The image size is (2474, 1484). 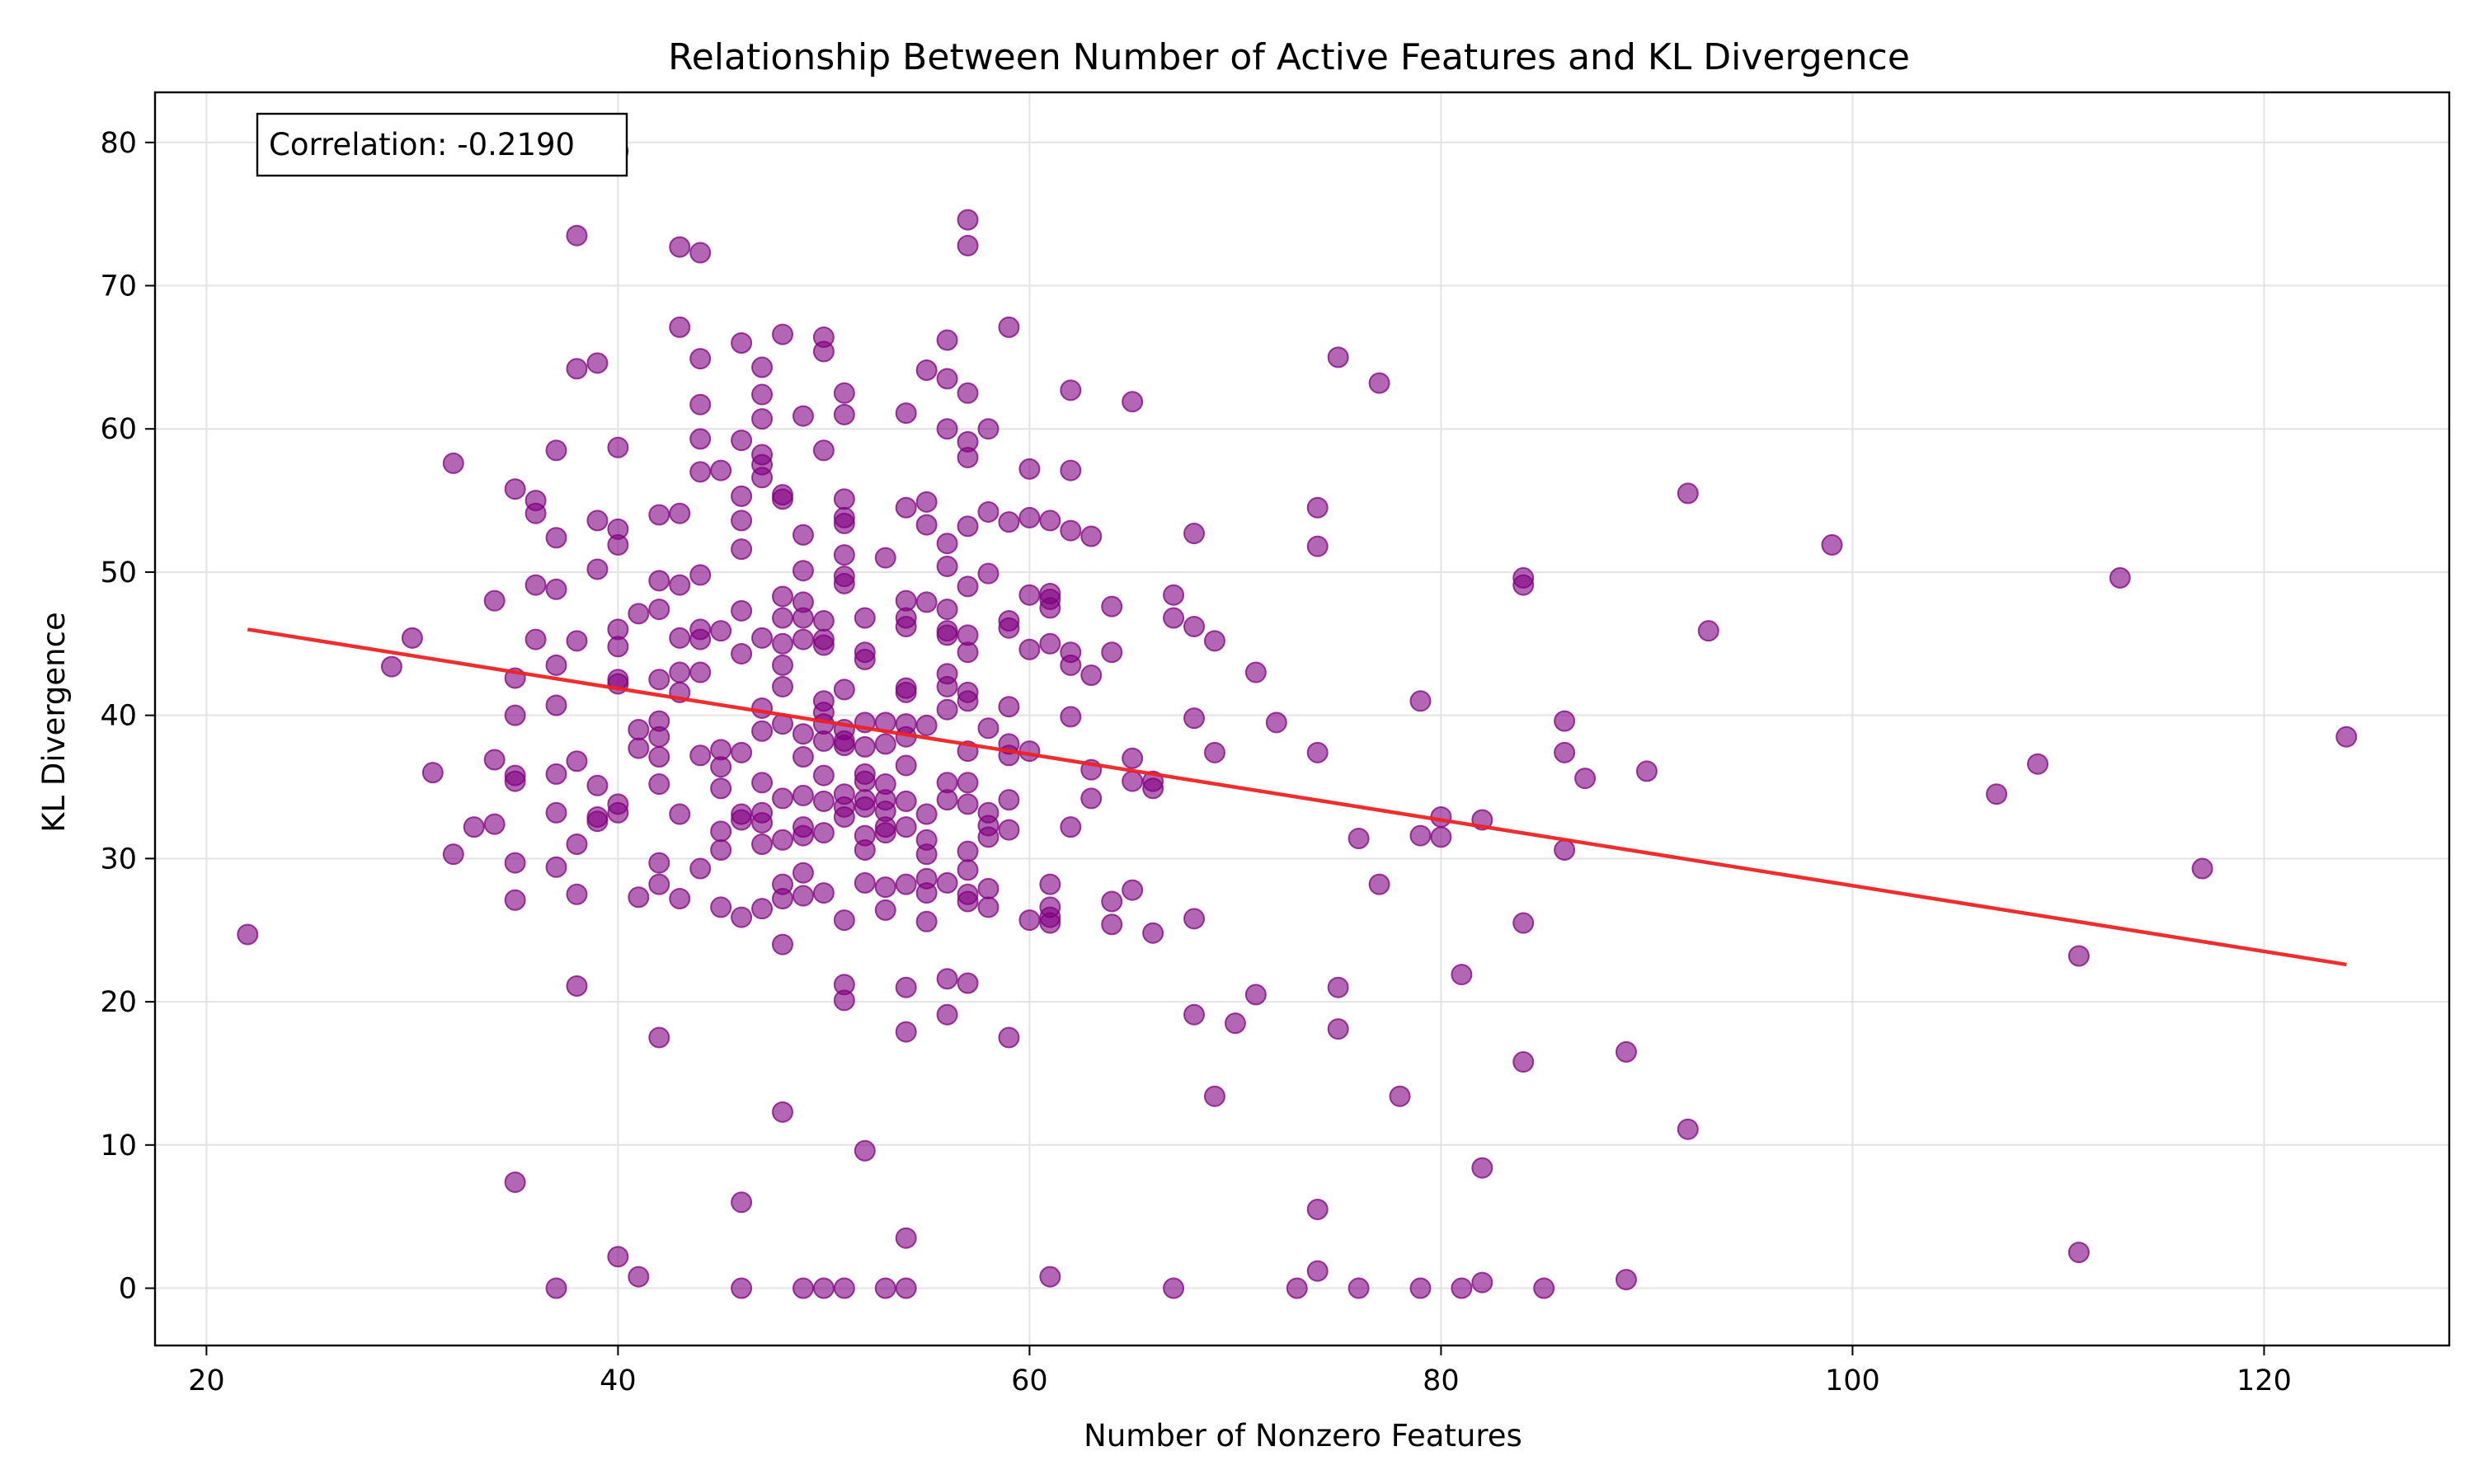 What do you see at coordinates (118, 143) in the screenshot?
I see `y-tick-label: 80` at bounding box center [118, 143].